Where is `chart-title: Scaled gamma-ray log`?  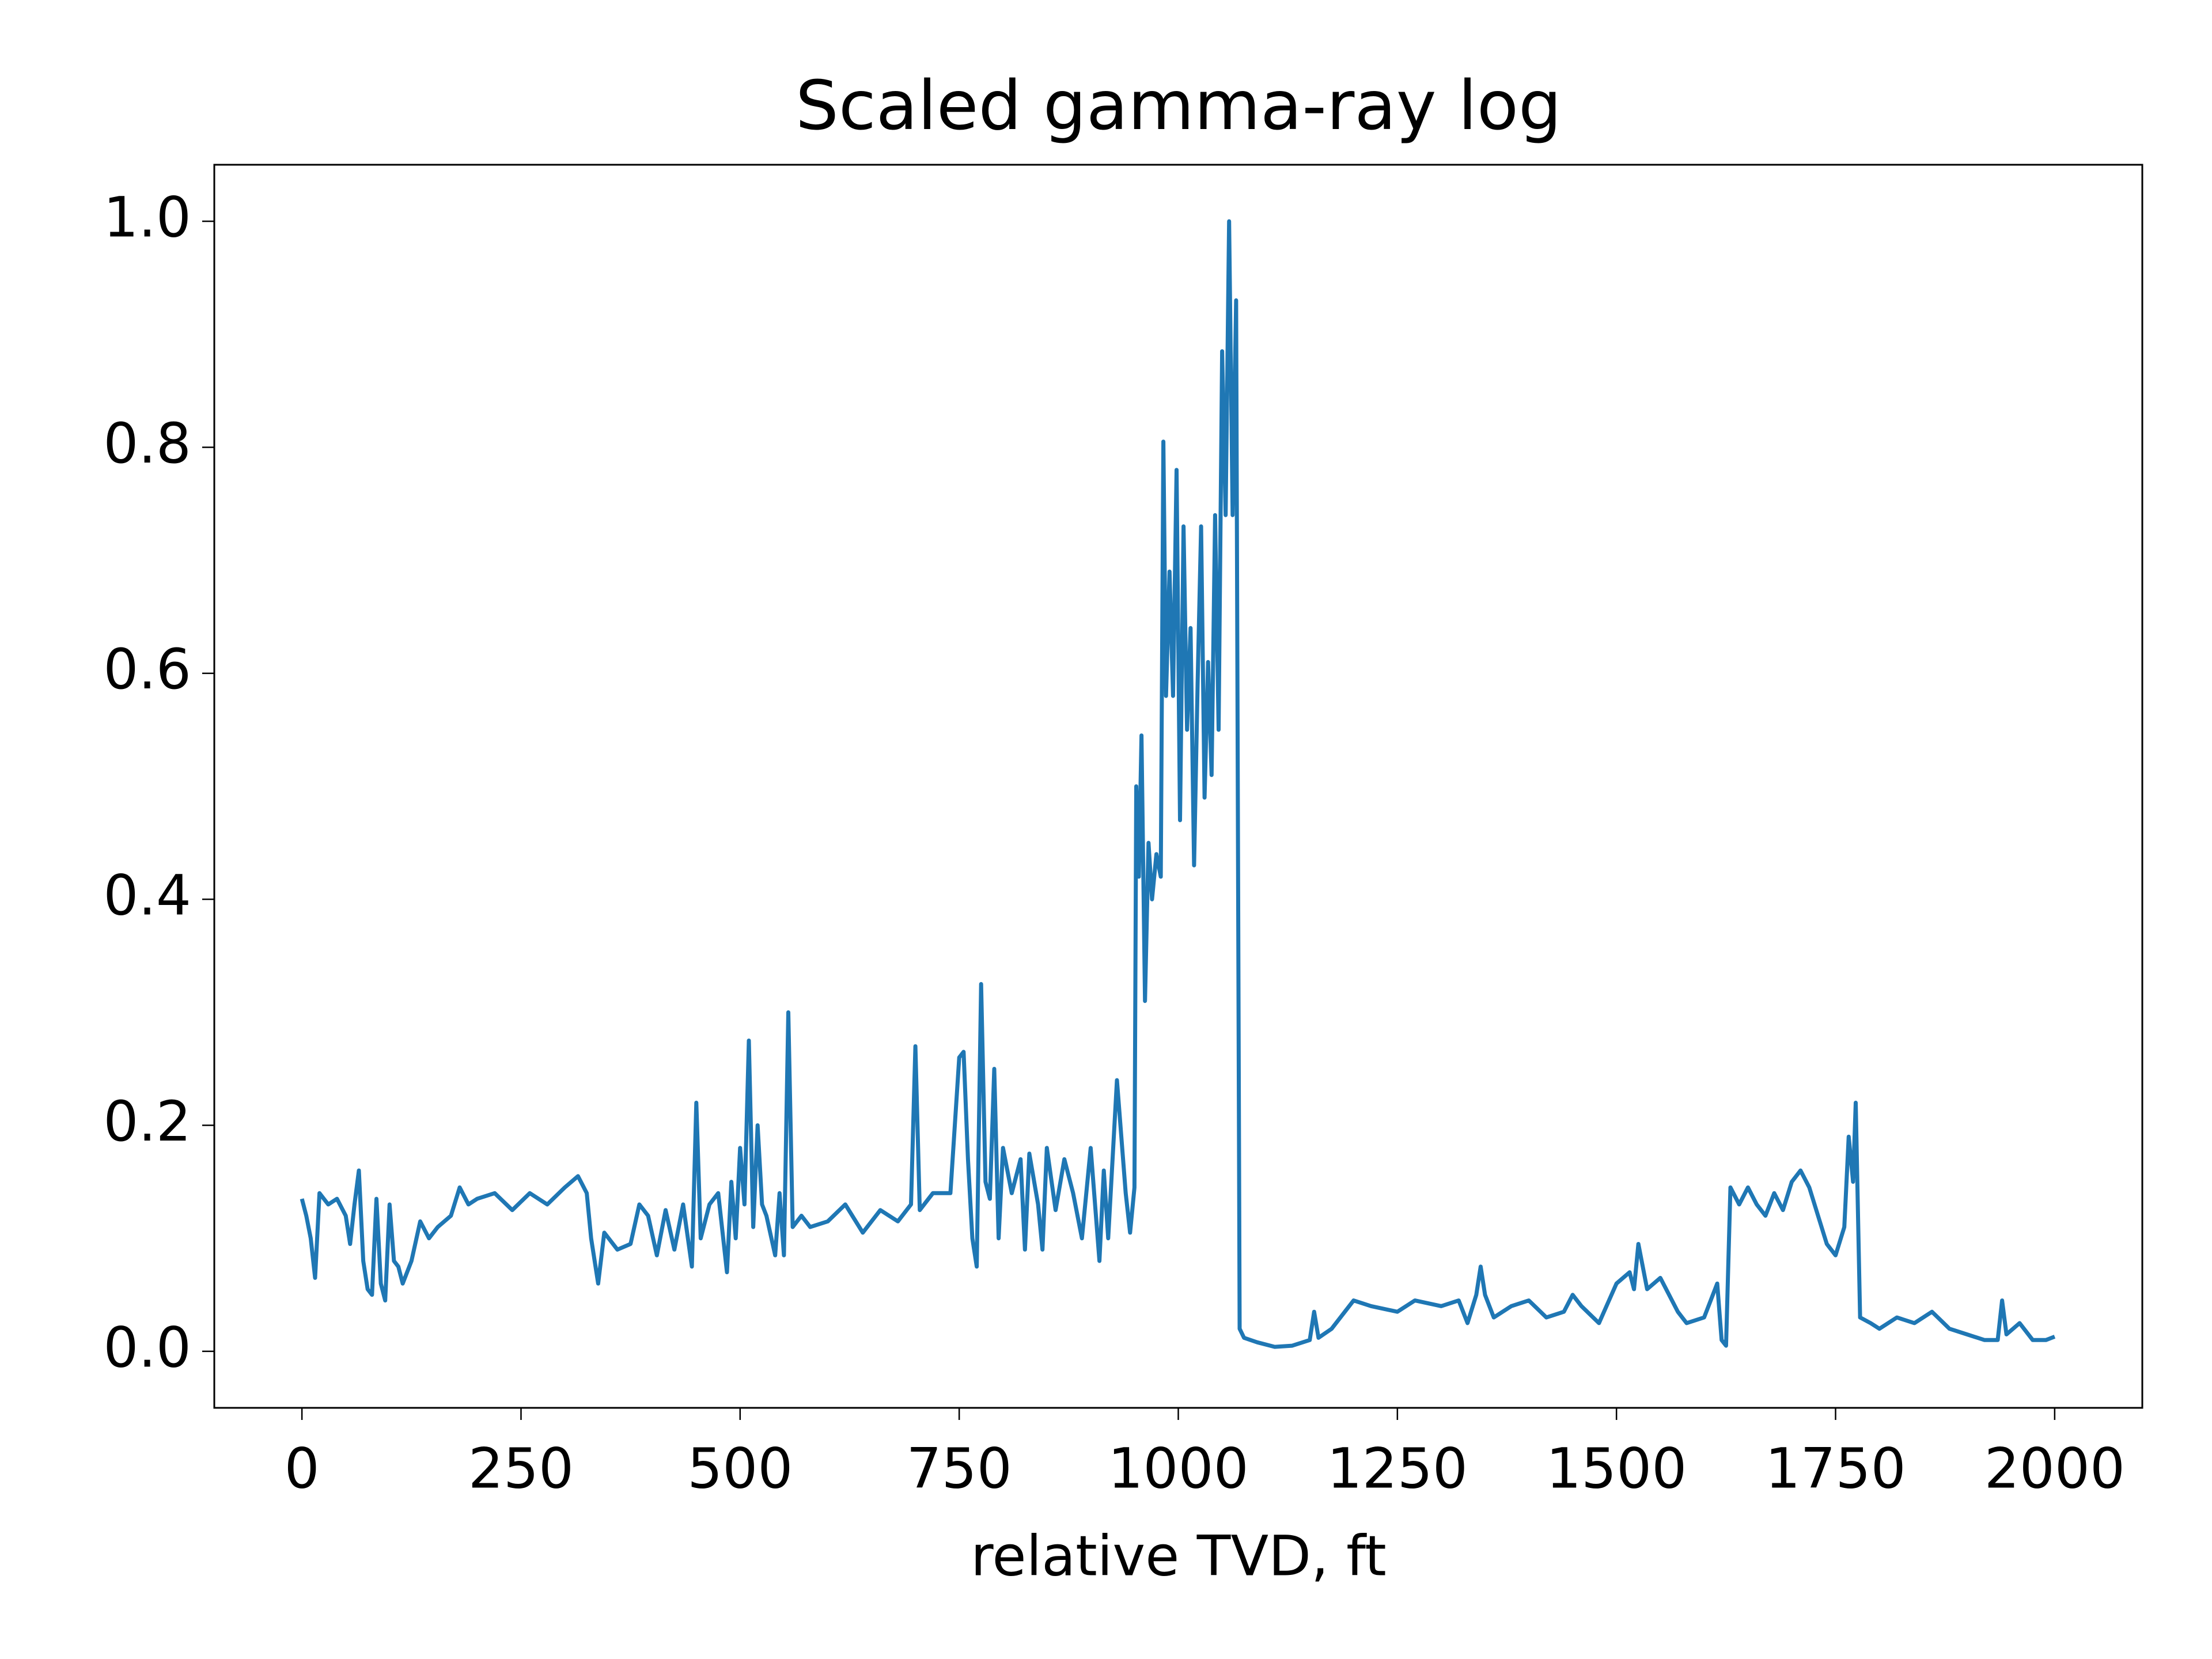
chart-title: Scaled gamma-ray log is located at coordinates (1179, 105).